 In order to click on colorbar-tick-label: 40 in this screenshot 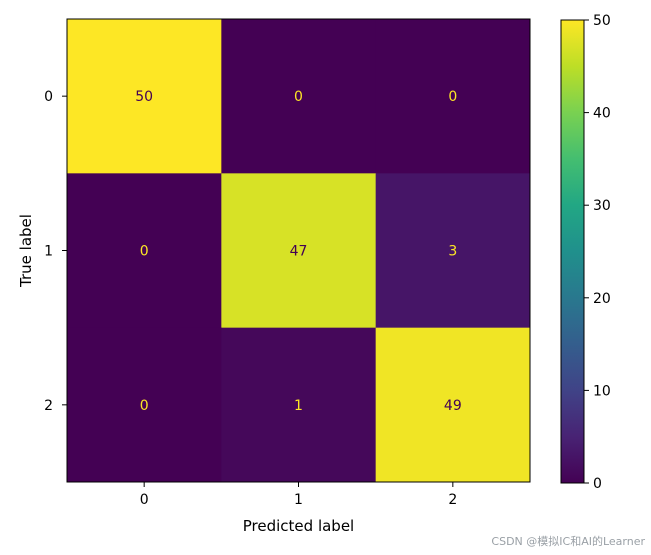, I will do `click(602, 114)`.